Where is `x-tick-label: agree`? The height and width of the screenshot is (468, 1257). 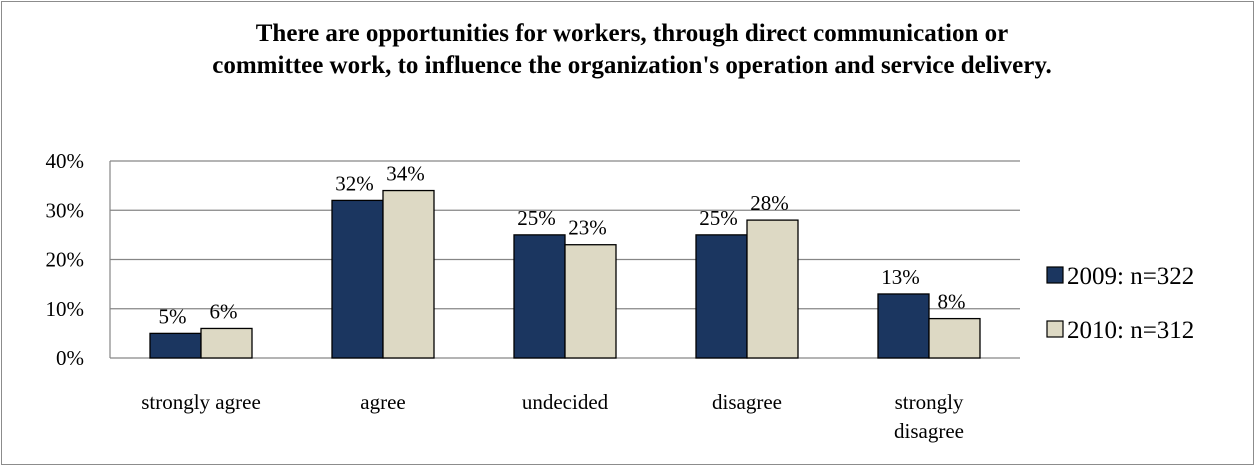
x-tick-label: agree is located at coordinates (382, 402).